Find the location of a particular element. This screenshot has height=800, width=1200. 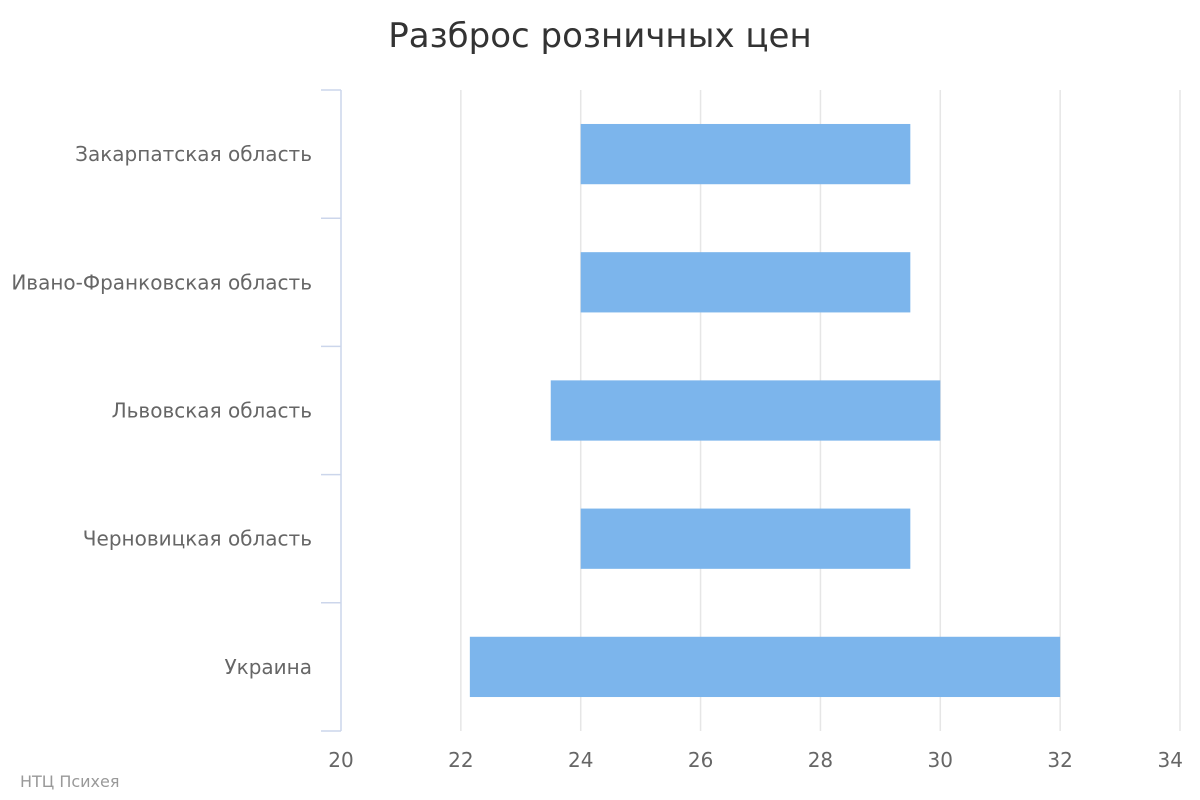

x-tick-label: 24 is located at coordinates (580, 760).